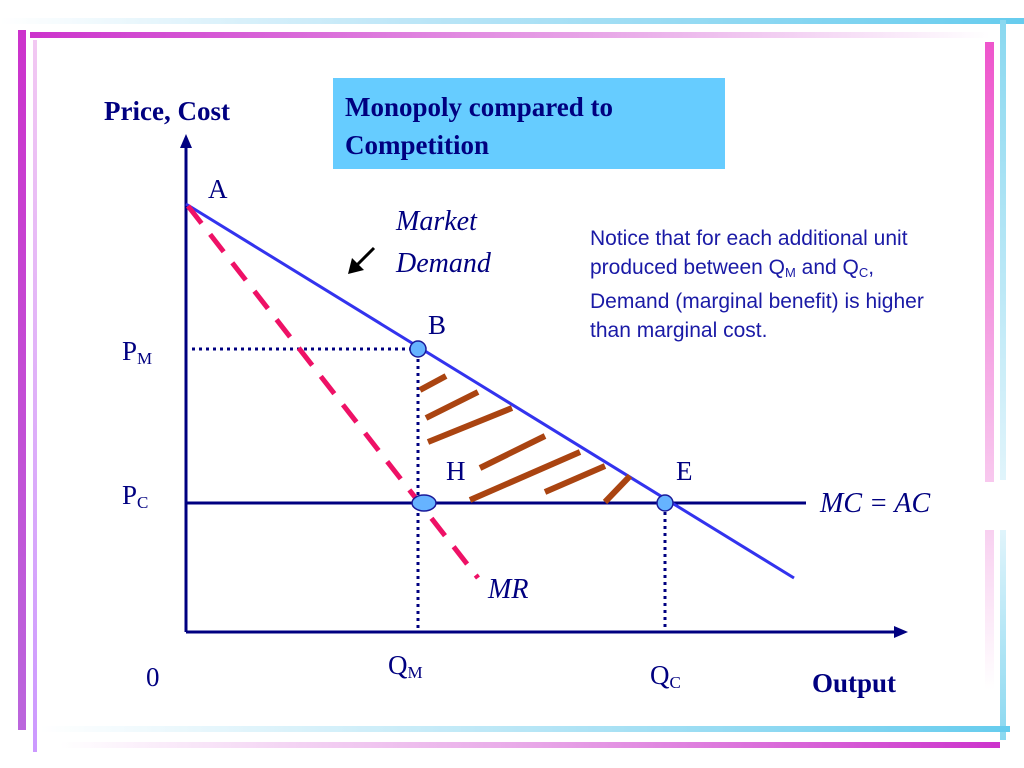  I want to click on pc-label: PC, so click(135, 496).